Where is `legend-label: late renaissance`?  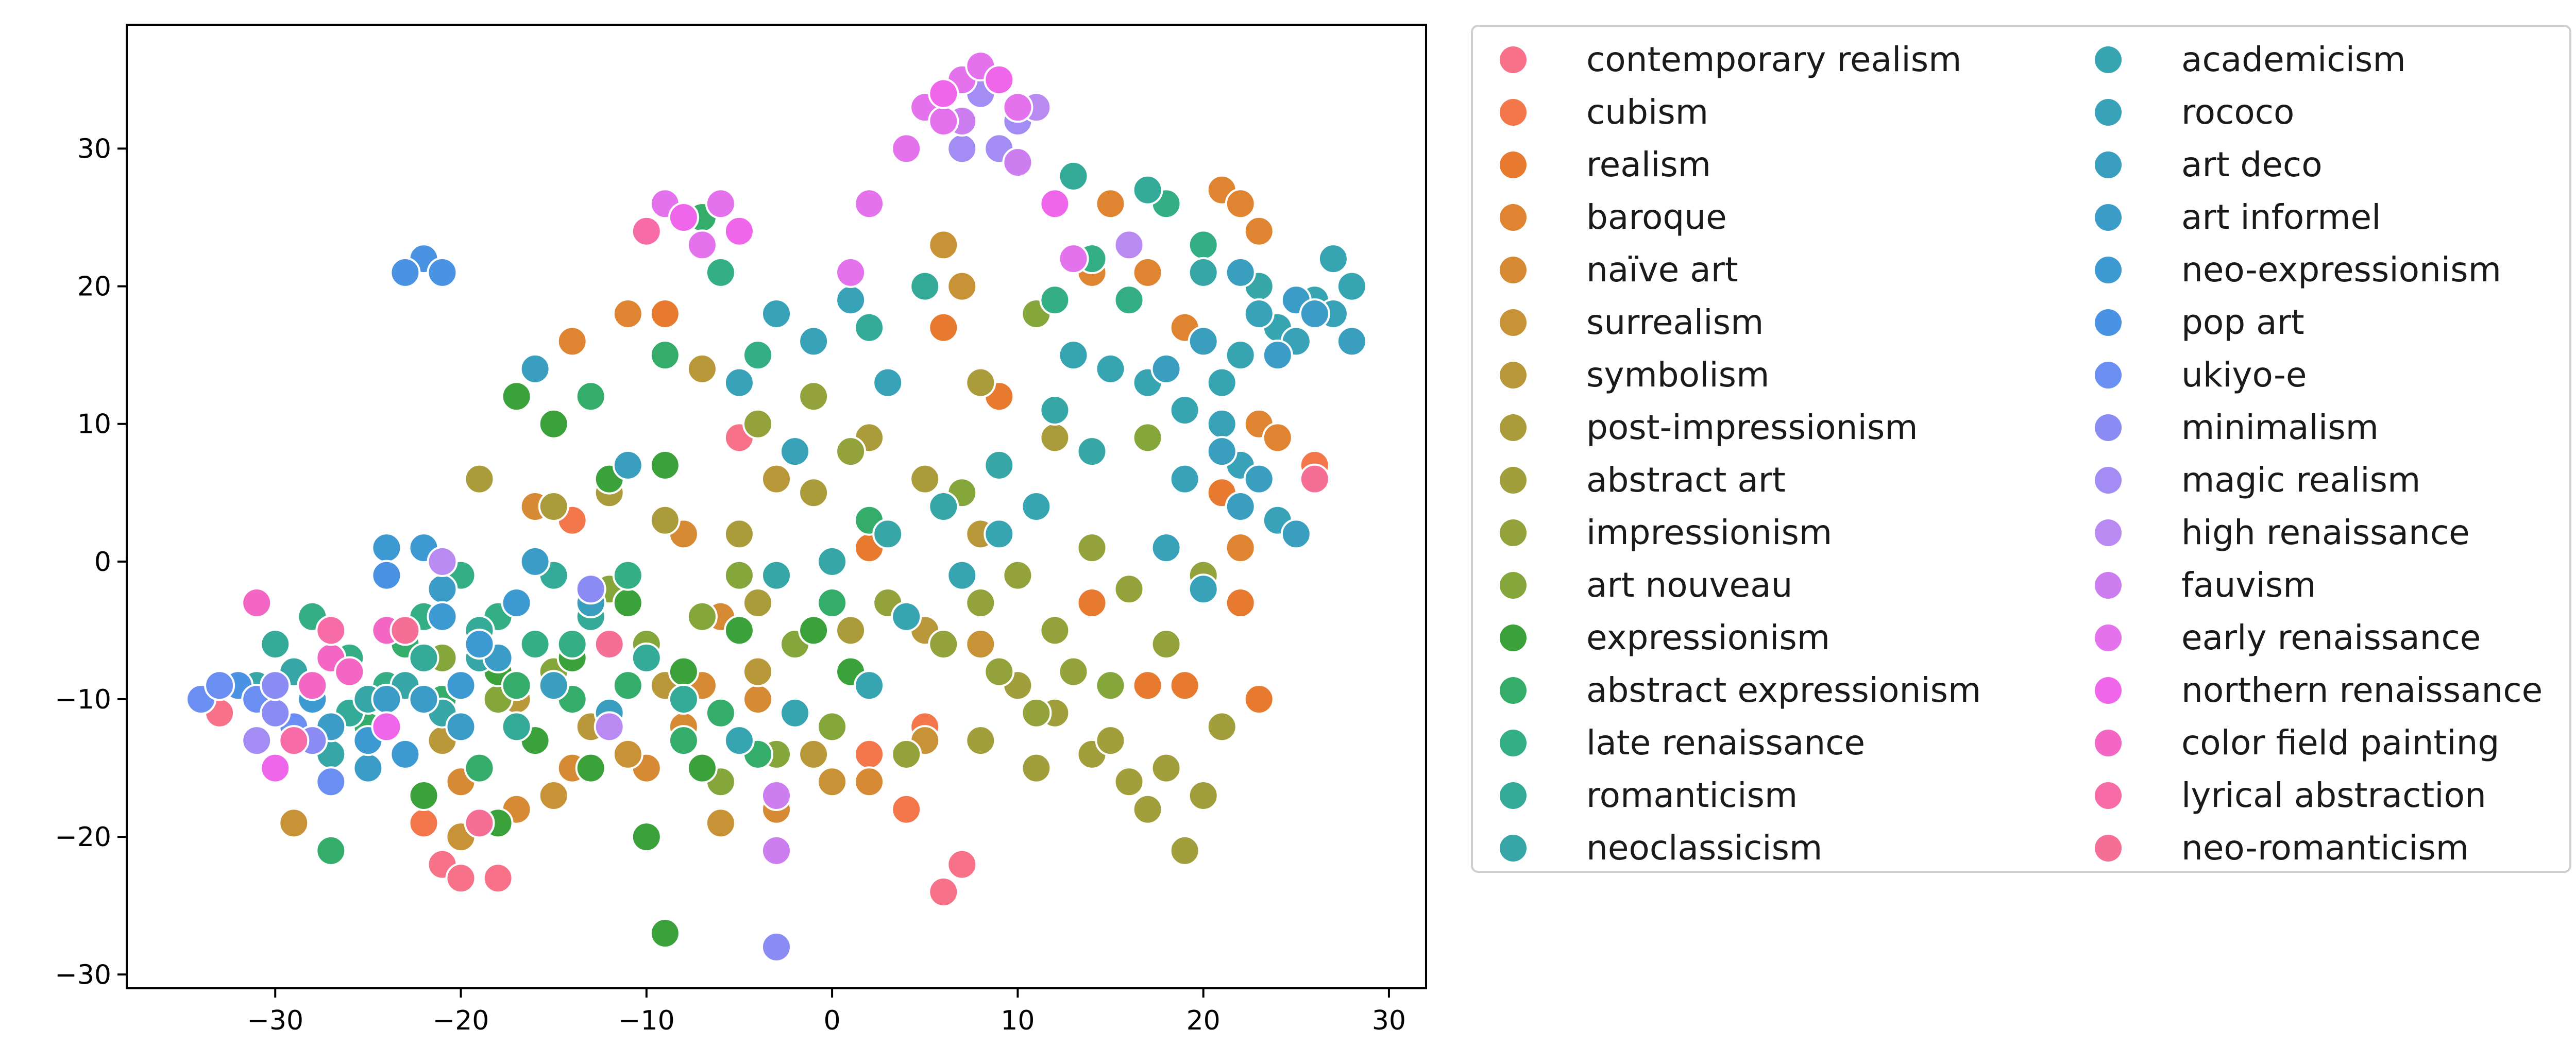
legend-label: late renaissance is located at coordinates (1726, 743).